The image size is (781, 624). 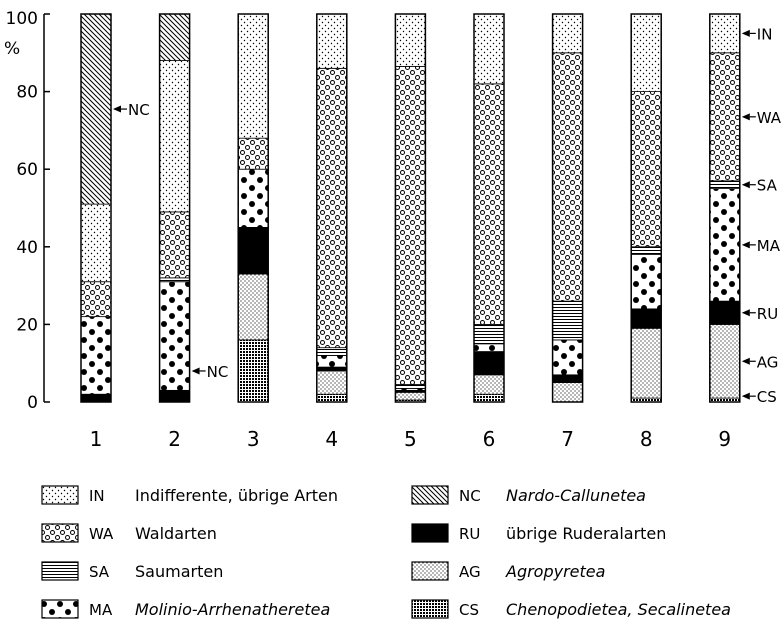 I want to click on y-tick-label: 60, so click(x=27, y=170).